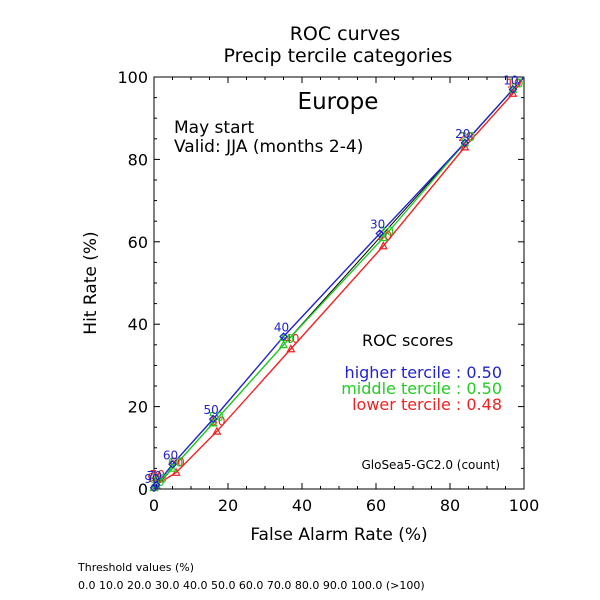 Image resolution: width=600 pixels, height=600 pixels. I want to click on threshold-label-middle-tercile: 50, so click(216, 417).